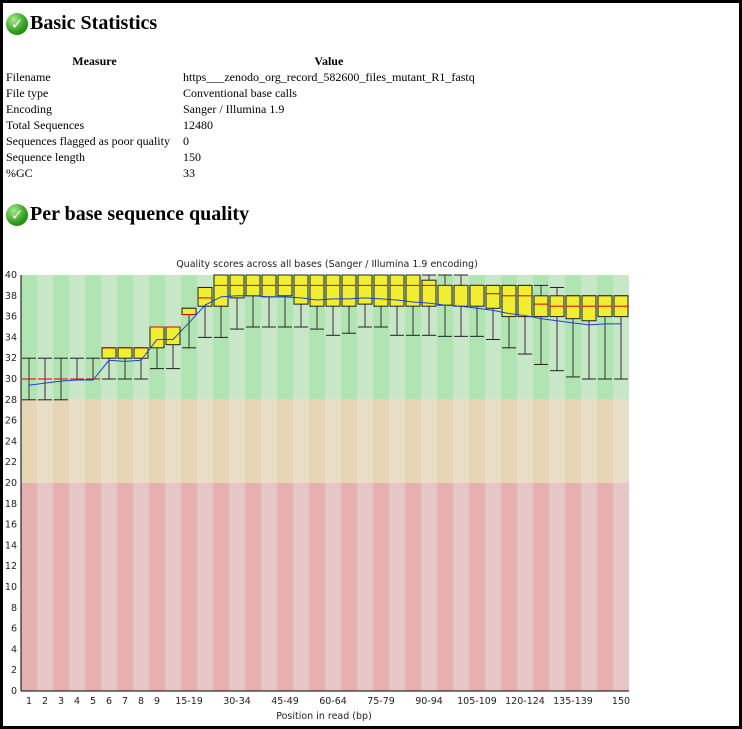 The width and height of the screenshot is (742, 729). I want to click on y-tick-label: 14, so click(11, 545).